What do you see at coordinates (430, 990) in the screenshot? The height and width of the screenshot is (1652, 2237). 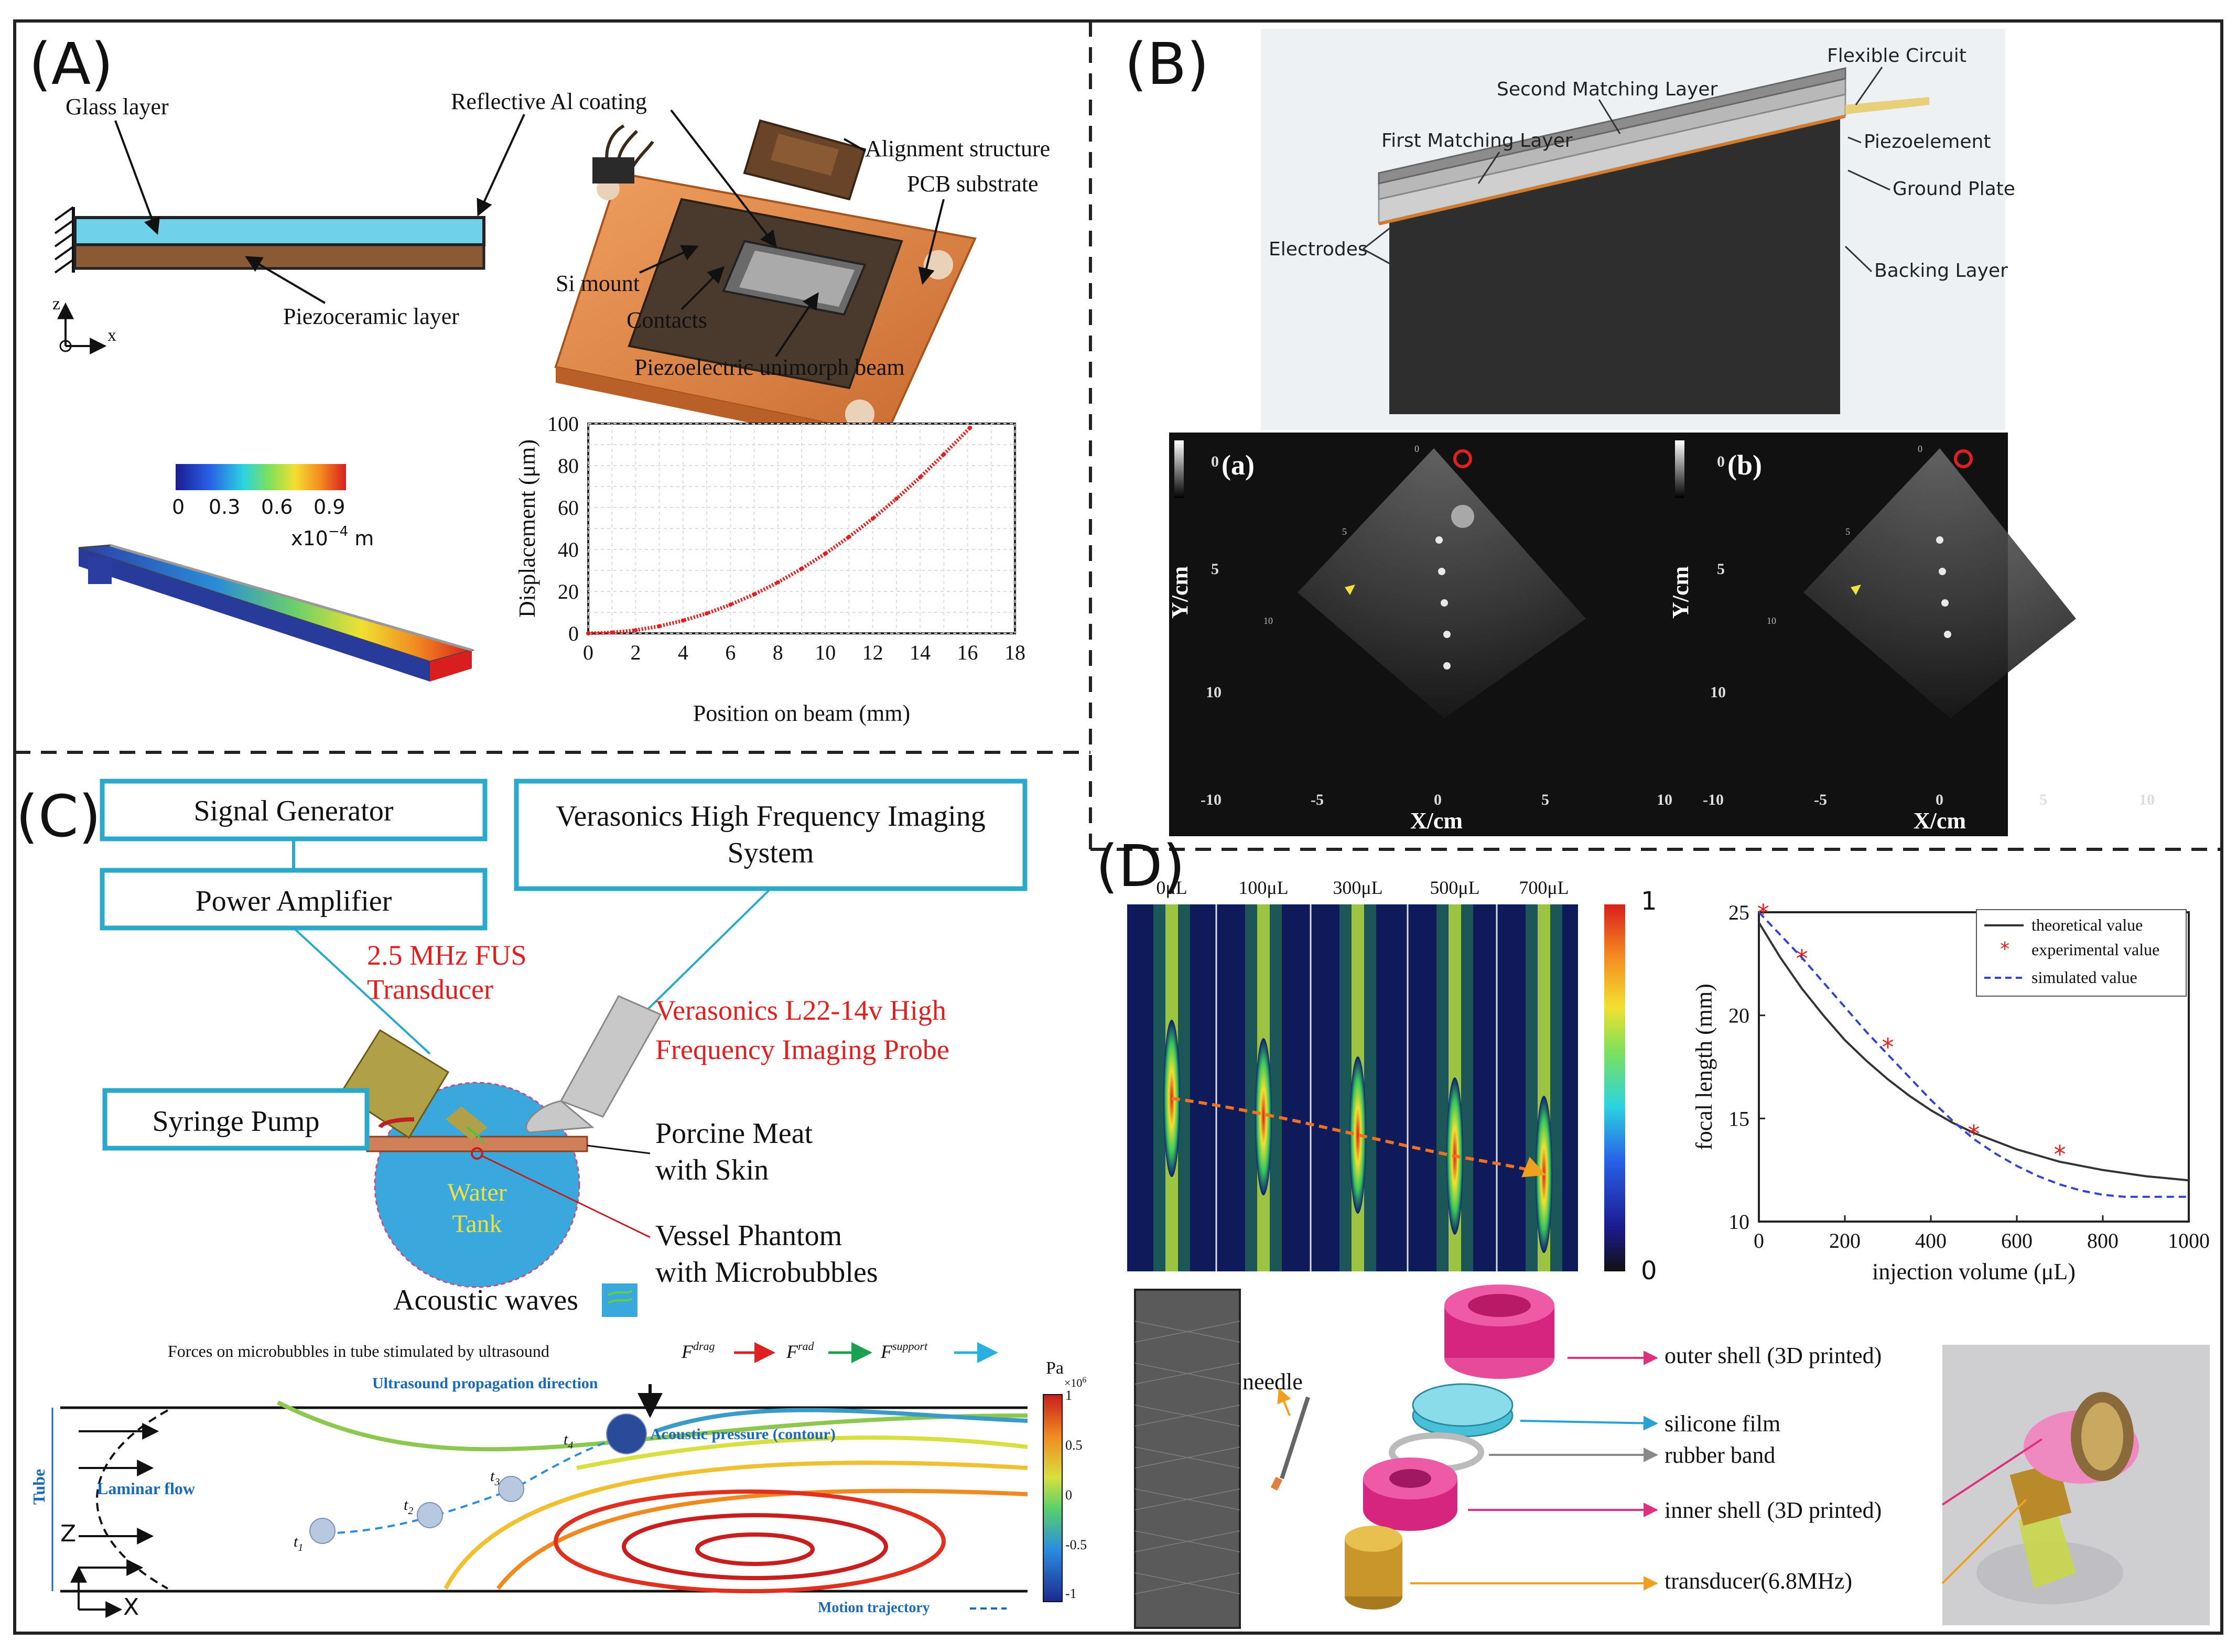 I see `fus-label-2: Transducer` at bounding box center [430, 990].